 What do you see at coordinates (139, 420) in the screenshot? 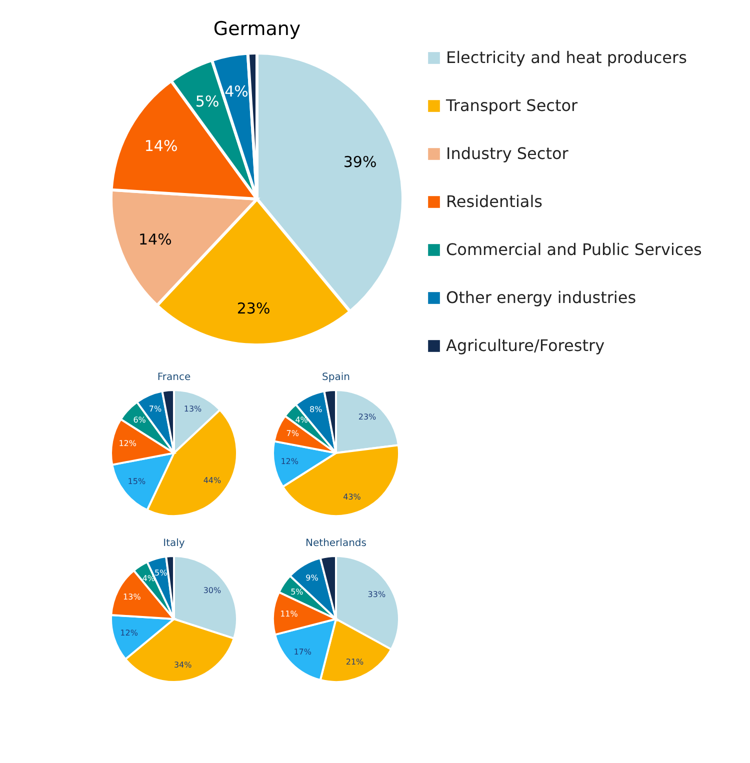
I see `data-label: 6%` at bounding box center [139, 420].